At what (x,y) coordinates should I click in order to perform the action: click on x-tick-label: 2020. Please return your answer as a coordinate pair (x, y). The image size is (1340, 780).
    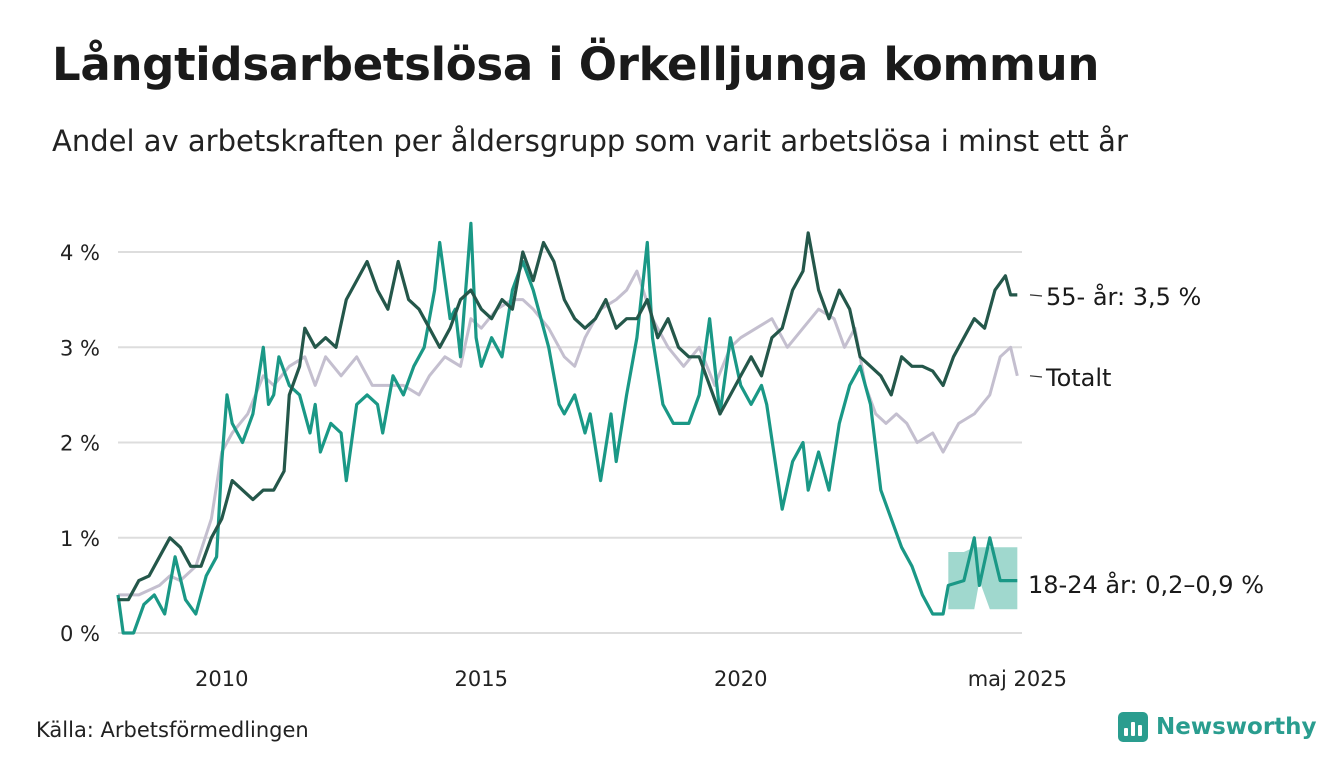
    Looking at the image, I should click on (740, 679).